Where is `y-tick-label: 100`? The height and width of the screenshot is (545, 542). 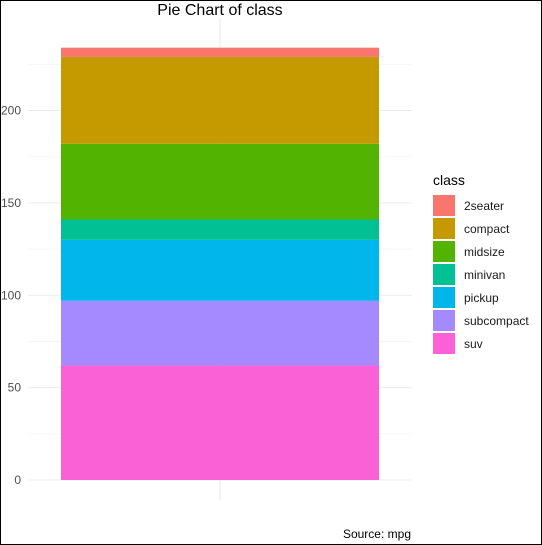 y-tick-label: 100 is located at coordinates (11, 295).